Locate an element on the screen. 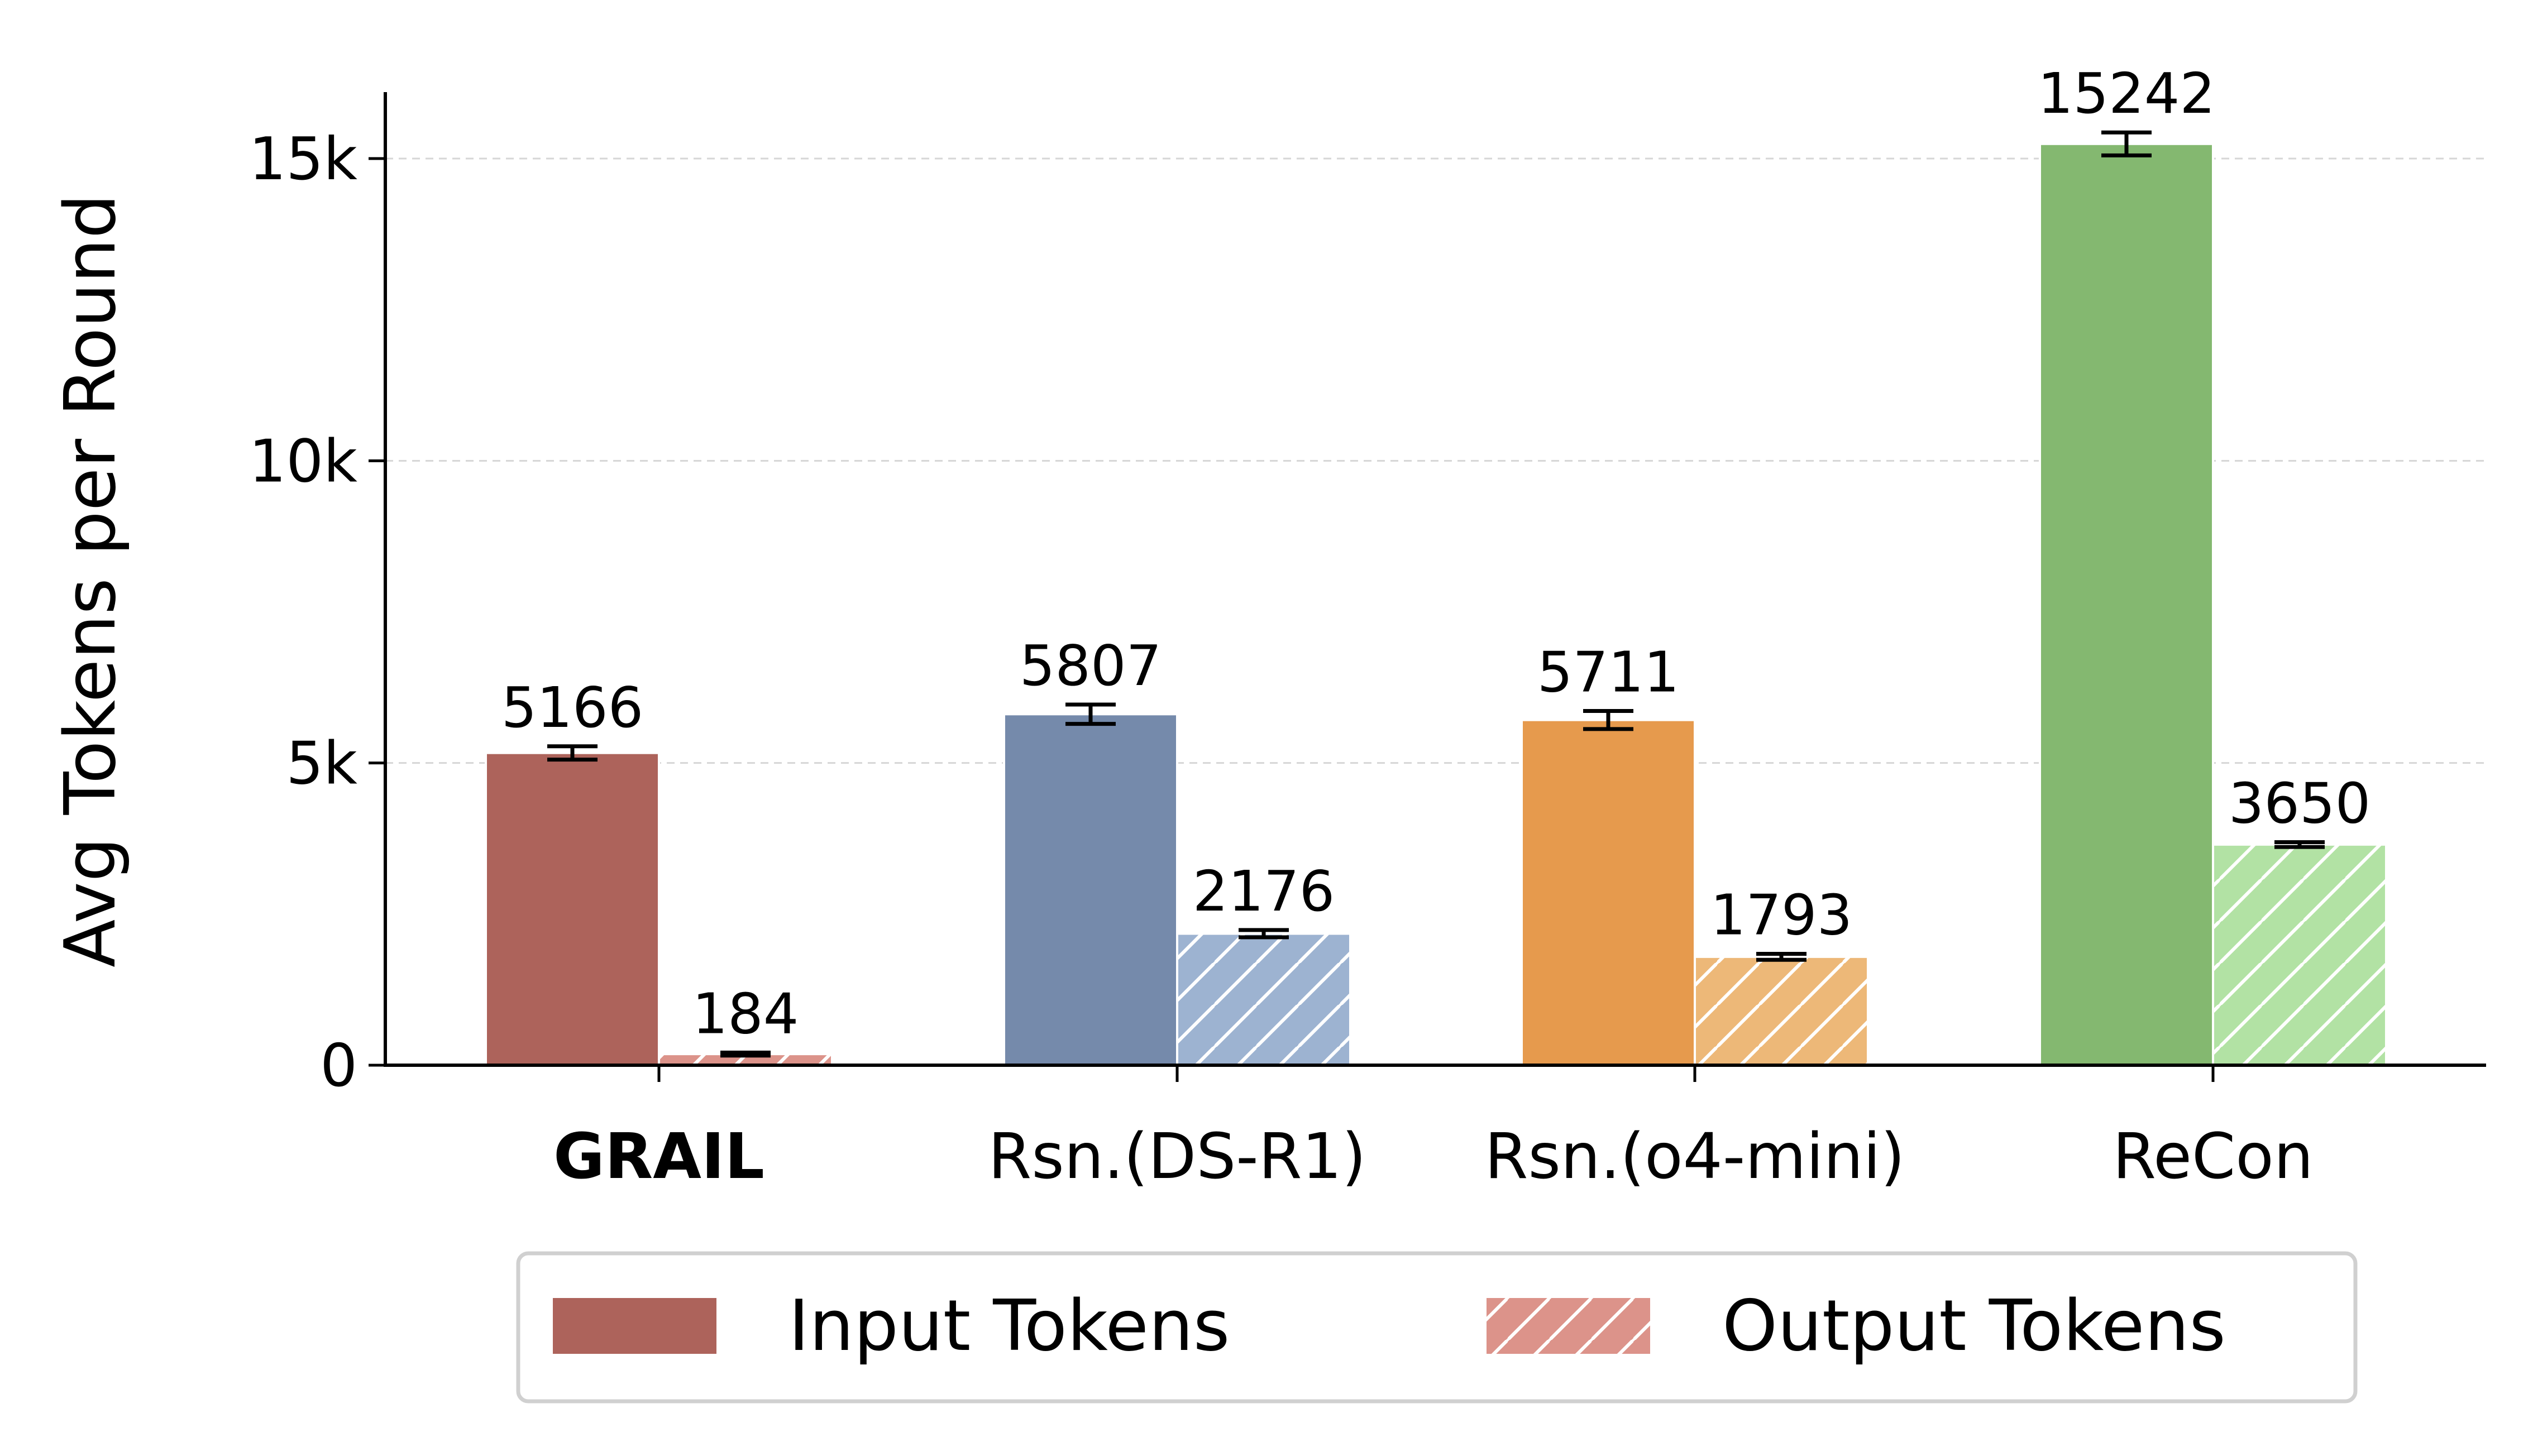 The width and height of the screenshot is (2533, 1456). legend-label-output: Output Tokens is located at coordinates (1974, 1326).